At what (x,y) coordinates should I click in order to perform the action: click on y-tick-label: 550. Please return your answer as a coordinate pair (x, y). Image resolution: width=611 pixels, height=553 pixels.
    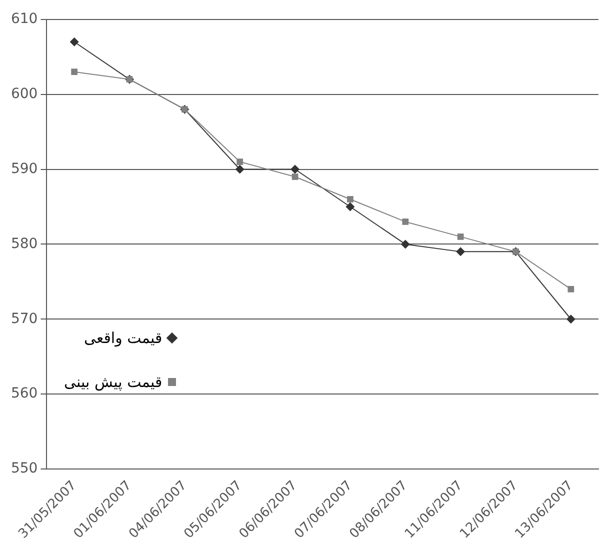
    Looking at the image, I should click on (24, 468).